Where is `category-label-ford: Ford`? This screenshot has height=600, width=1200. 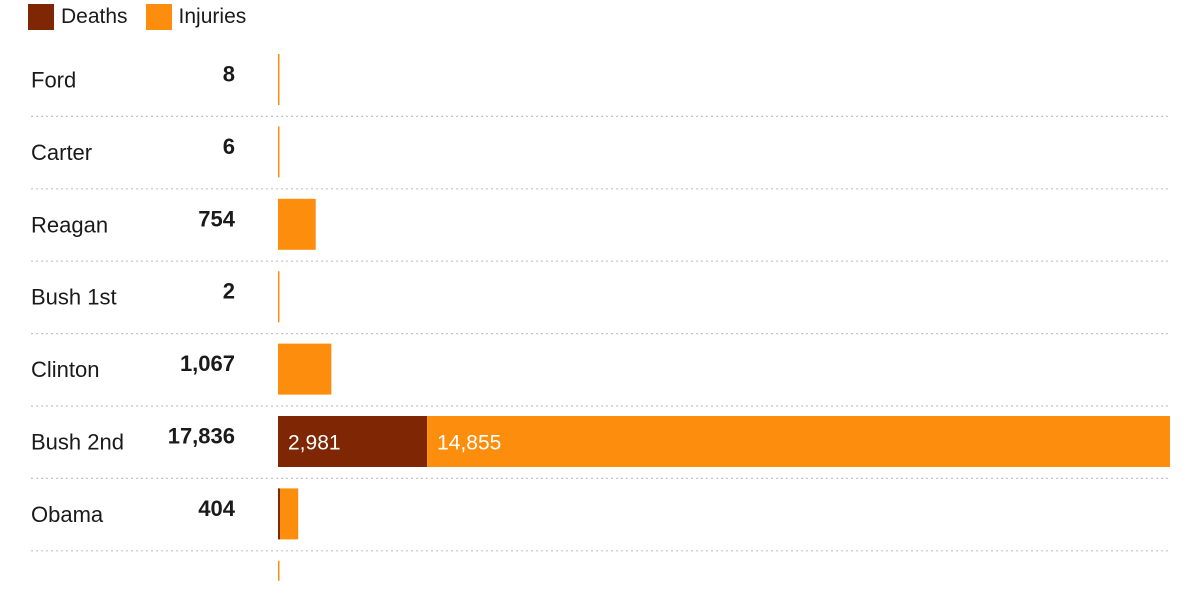 category-label-ford: Ford is located at coordinates (53, 80).